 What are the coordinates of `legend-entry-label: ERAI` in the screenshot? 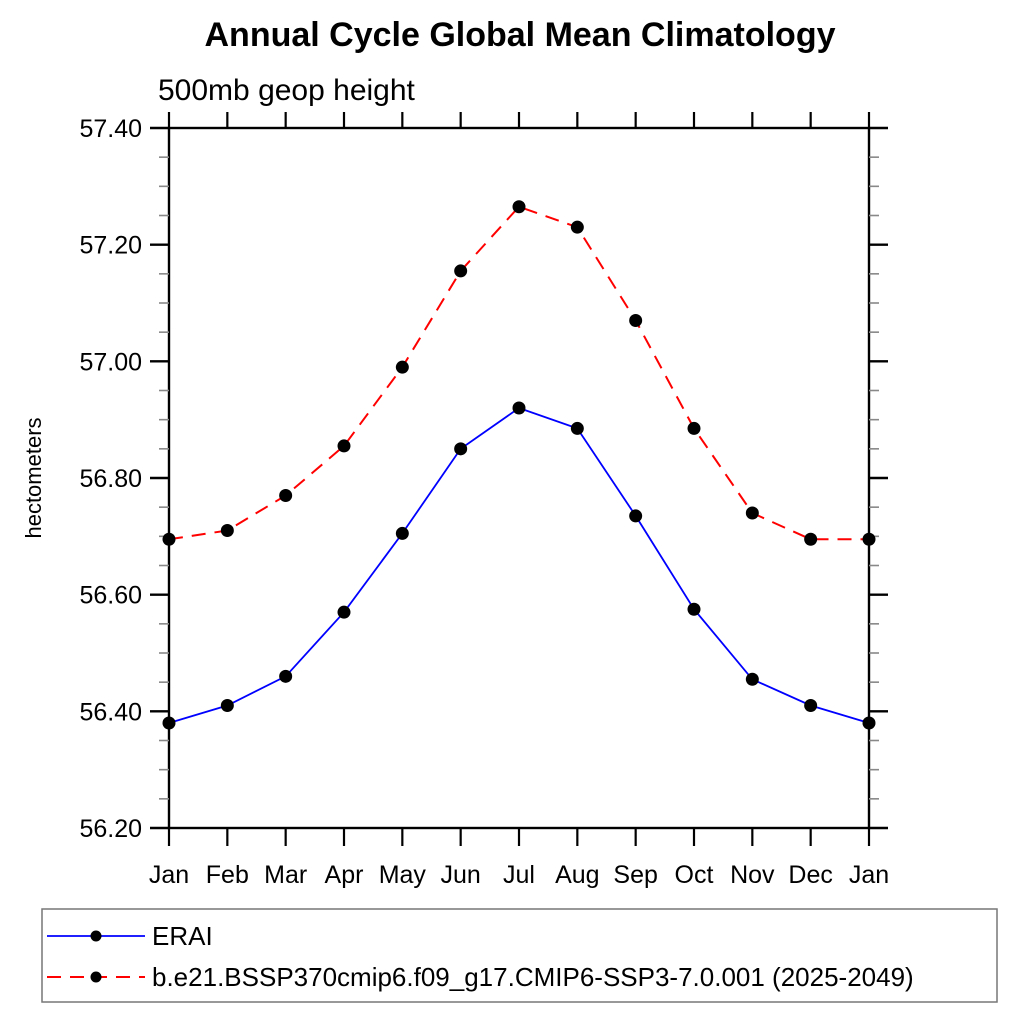 It's located at (182, 936).